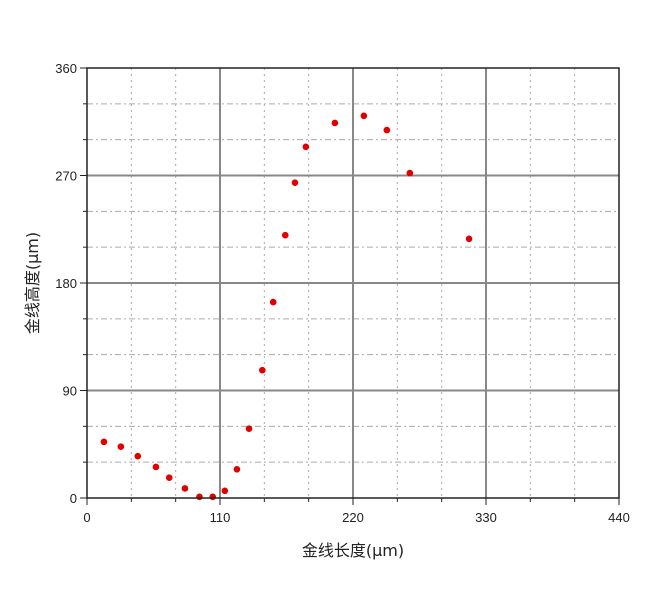 The width and height of the screenshot is (650, 600). Describe the element at coordinates (66, 176) in the screenshot. I see `y-tick-label: 270` at that location.